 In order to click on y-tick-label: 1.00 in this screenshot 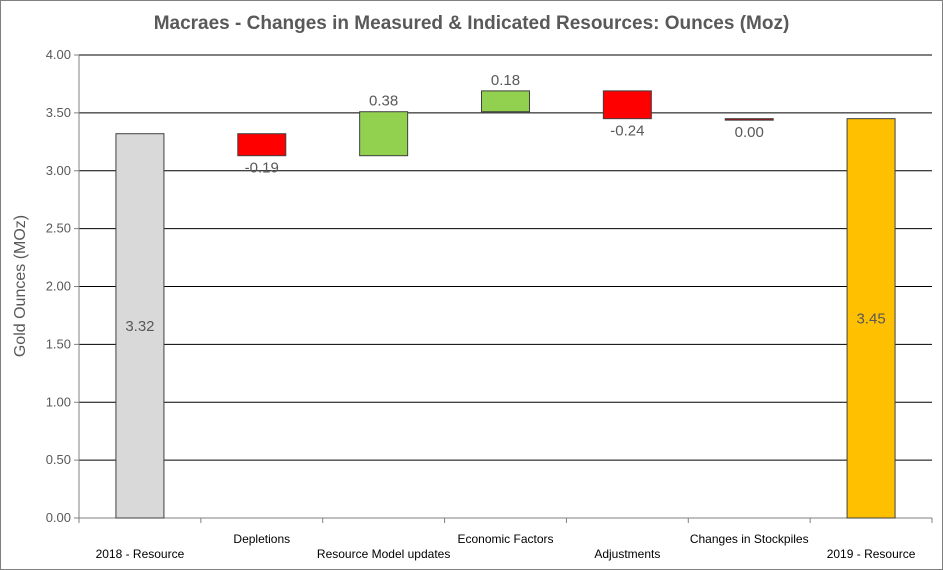, I will do `click(58, 401)`.